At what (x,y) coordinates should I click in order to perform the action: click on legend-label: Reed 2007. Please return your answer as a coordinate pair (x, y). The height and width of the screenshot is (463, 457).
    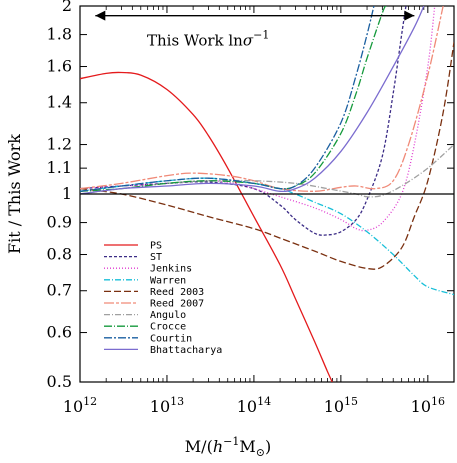
    Looking at the image, I should click on (177, 304).